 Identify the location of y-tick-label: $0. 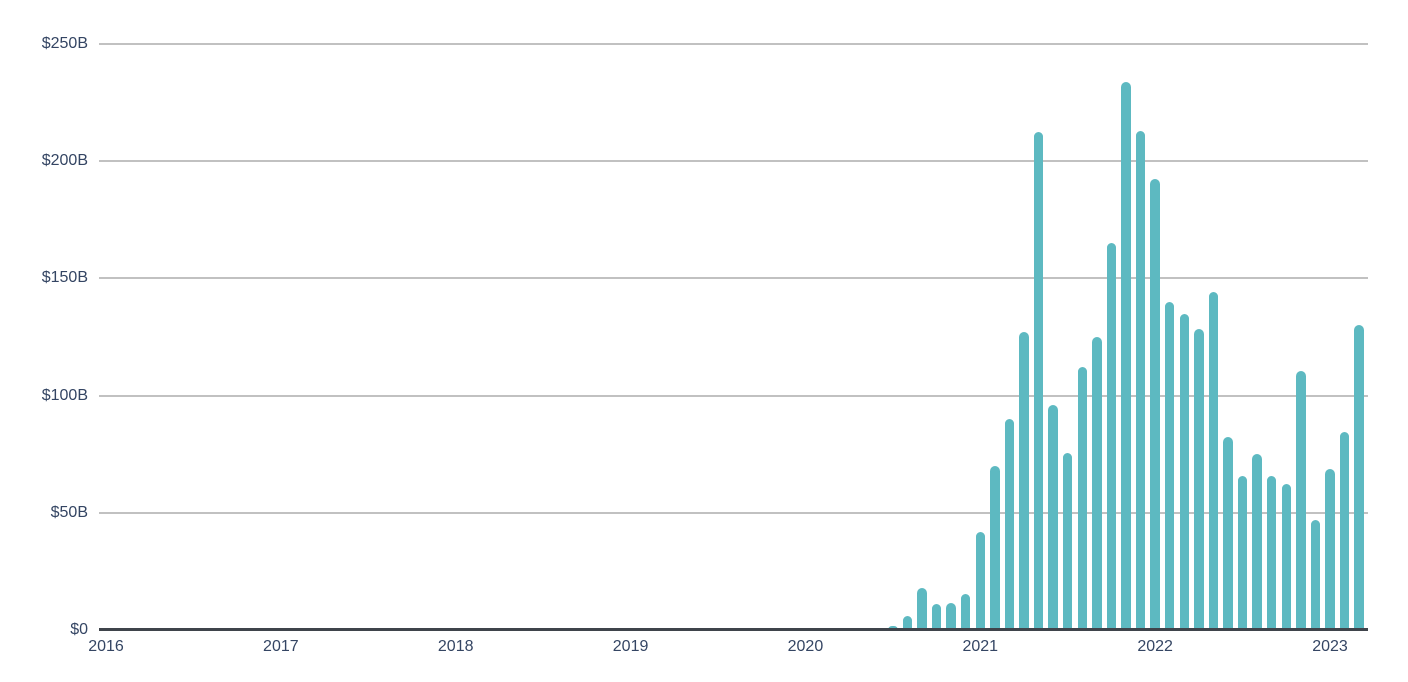
(79, 629).